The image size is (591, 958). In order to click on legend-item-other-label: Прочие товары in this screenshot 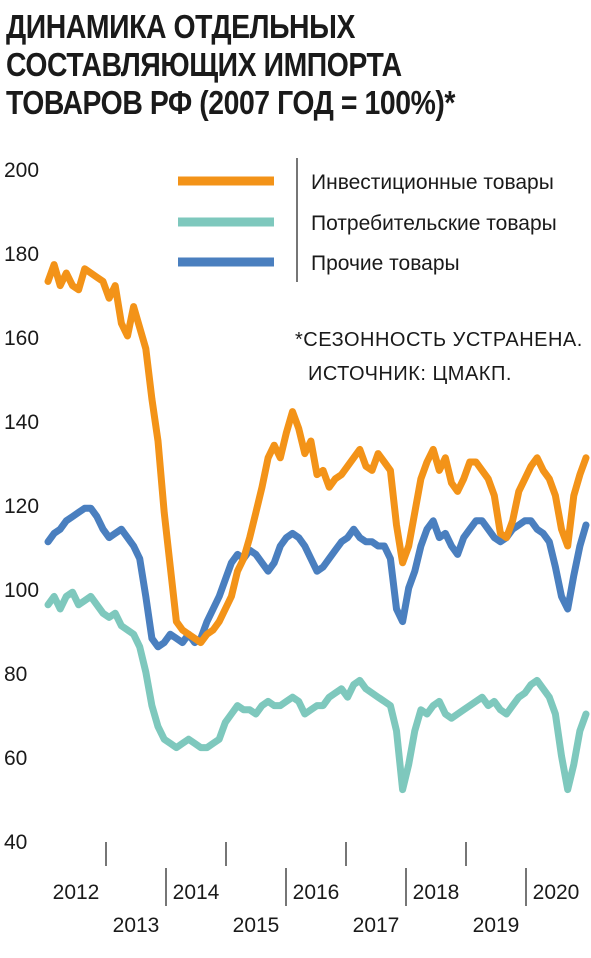, I will do `click(385, 263)`.